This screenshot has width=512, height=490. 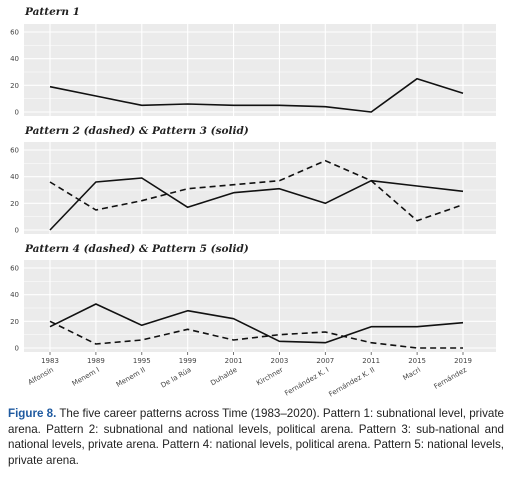 What do you see at coordinates (234, 361) in the screenshot?
I see `x-tick-label: 2001` at bounding box center [234, 361].